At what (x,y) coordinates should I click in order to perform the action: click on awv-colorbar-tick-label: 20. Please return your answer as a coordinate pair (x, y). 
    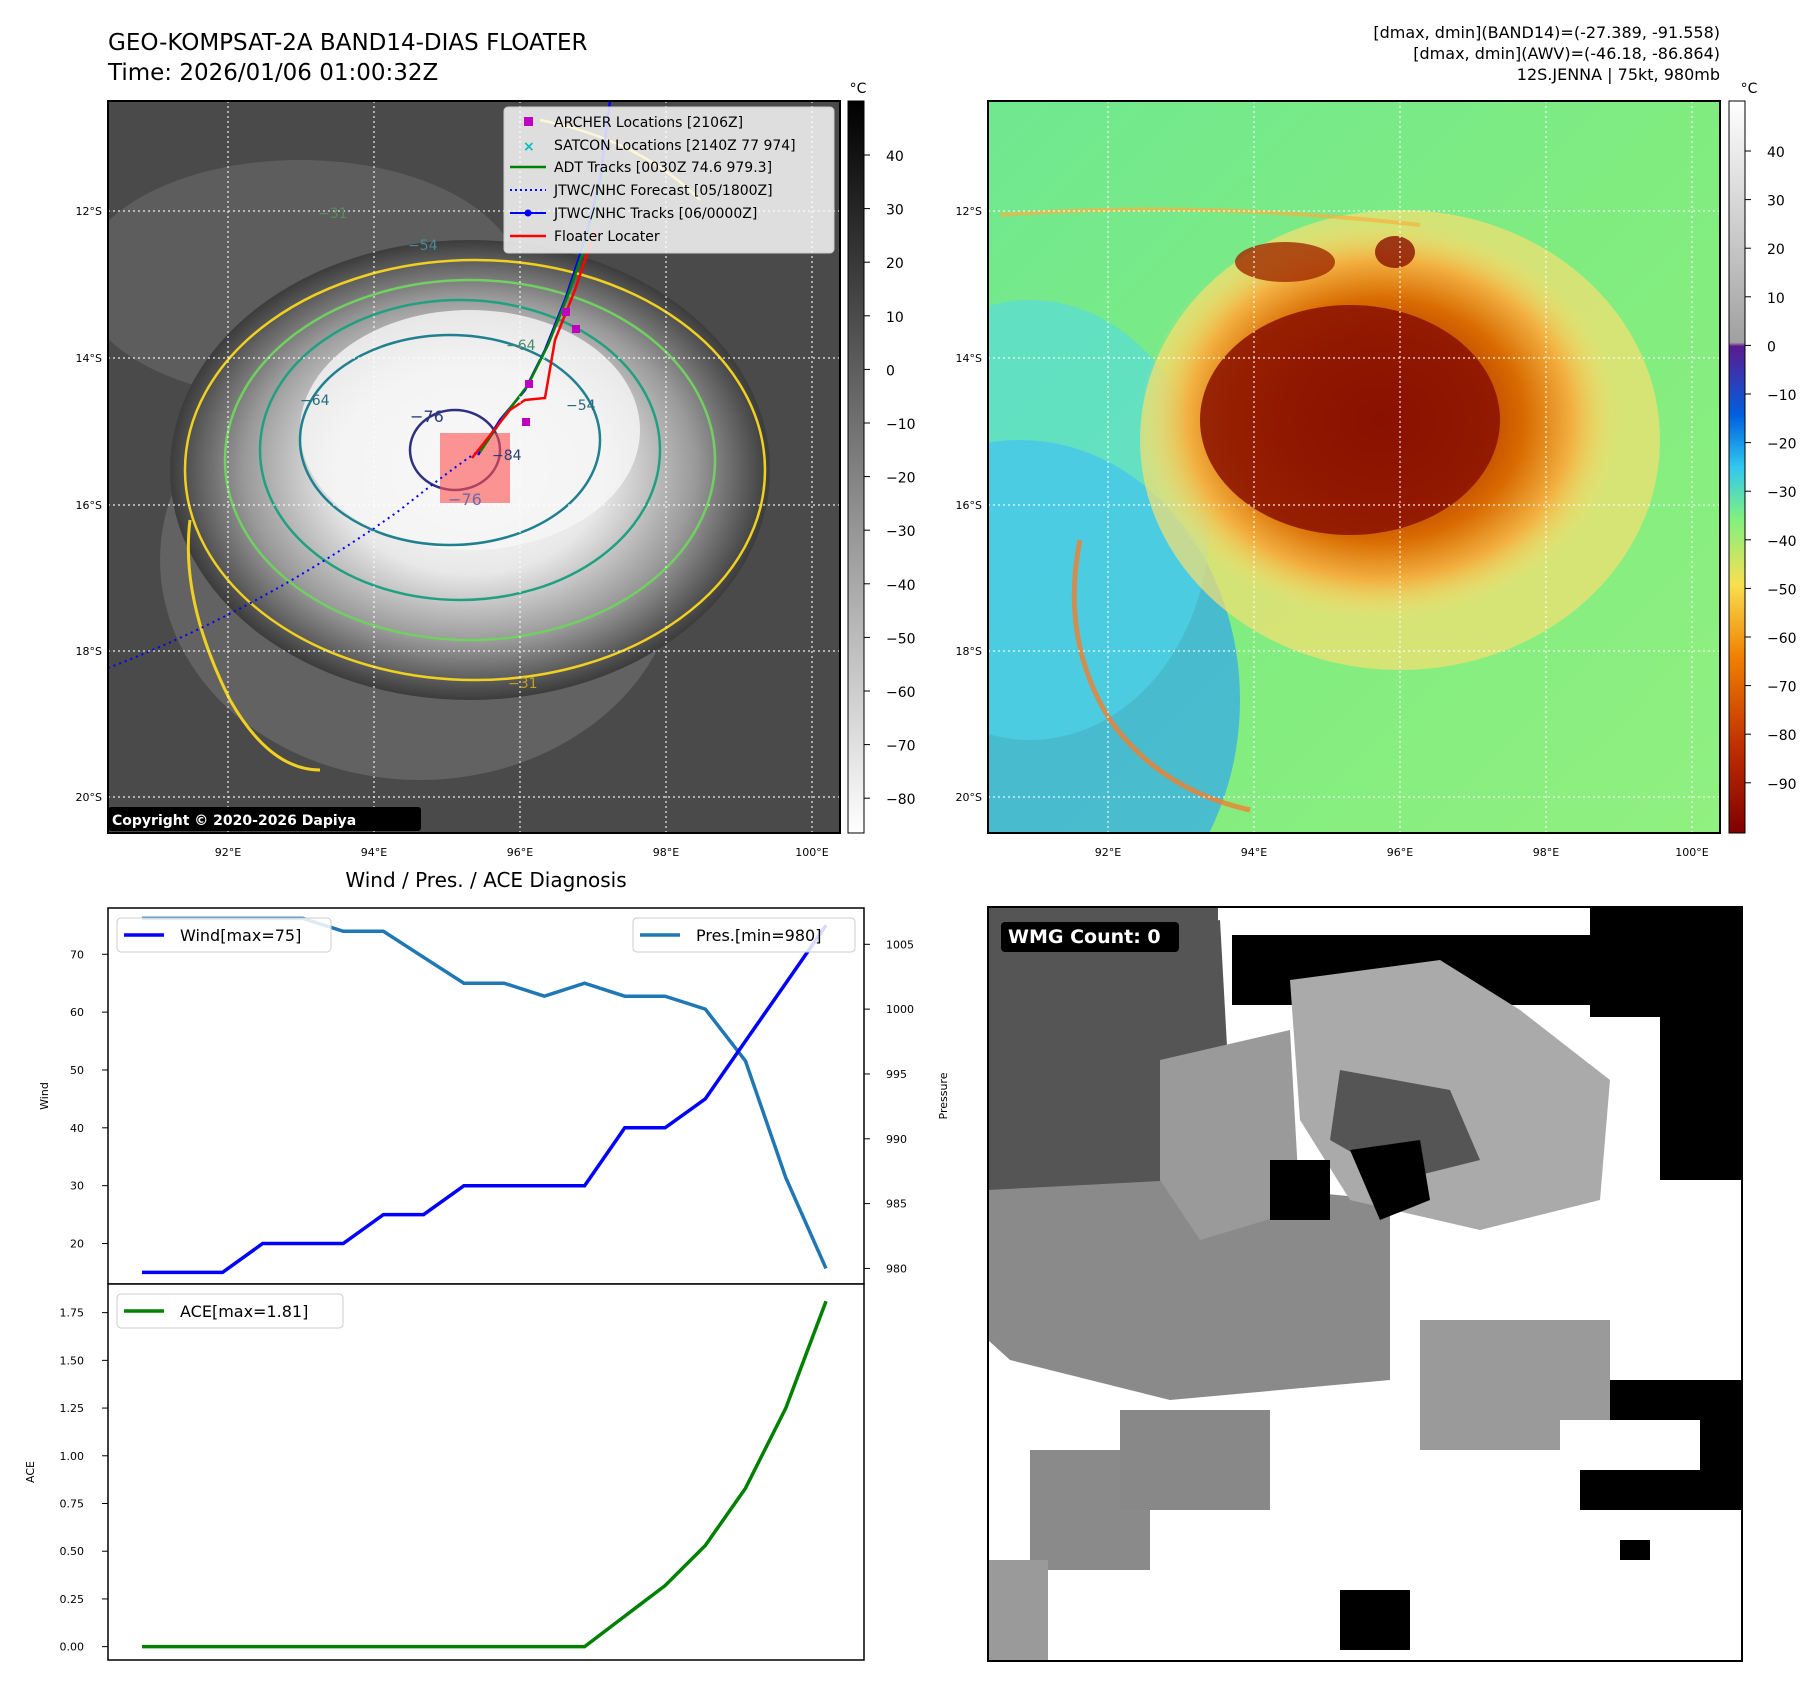
    Looking at the image, I should click on (1776, 250).